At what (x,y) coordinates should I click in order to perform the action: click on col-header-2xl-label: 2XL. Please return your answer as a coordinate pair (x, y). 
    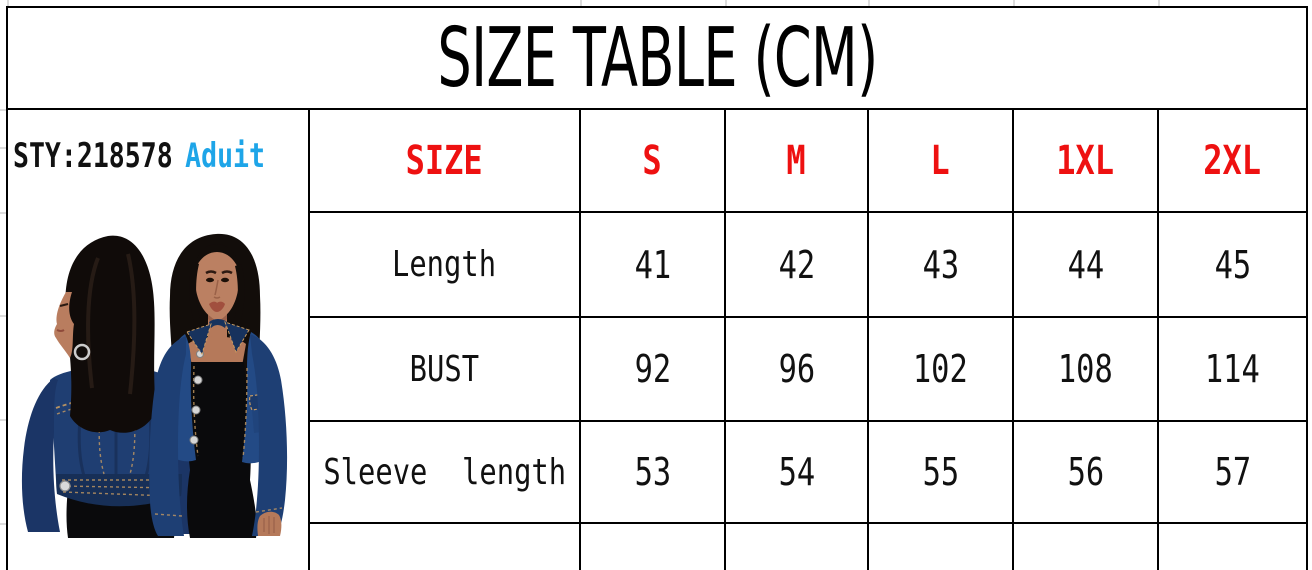
    Looking at the image, I should click on (1232, 160).